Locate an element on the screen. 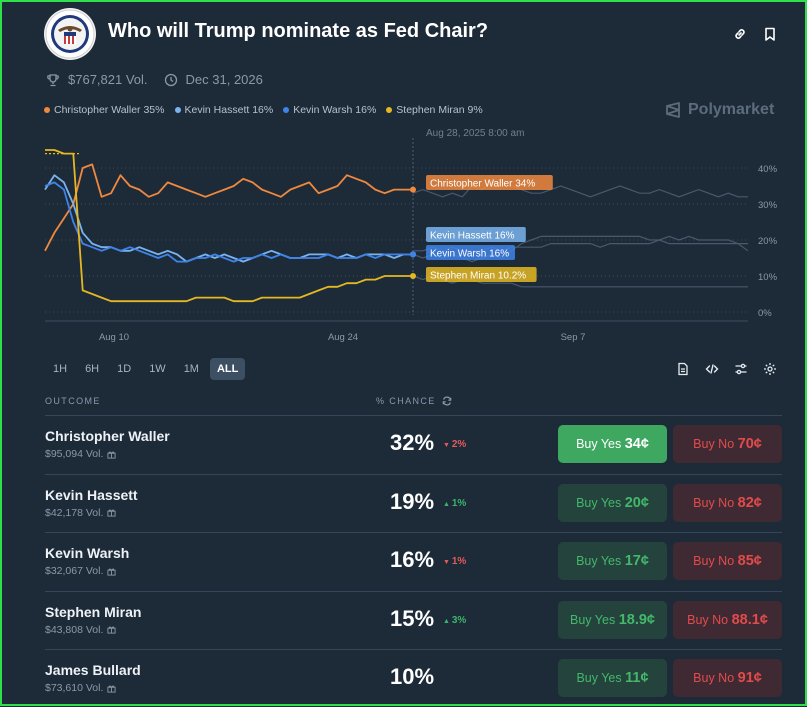  y-tick-label: 0% is located at coordinates (765, 313).